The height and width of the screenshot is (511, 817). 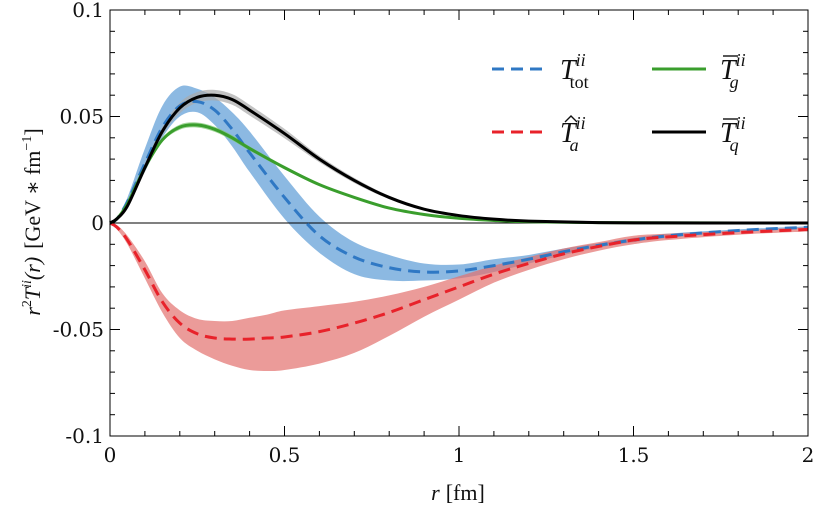 I want to click on x-tick-label: 2, so click(x=808, y=455).